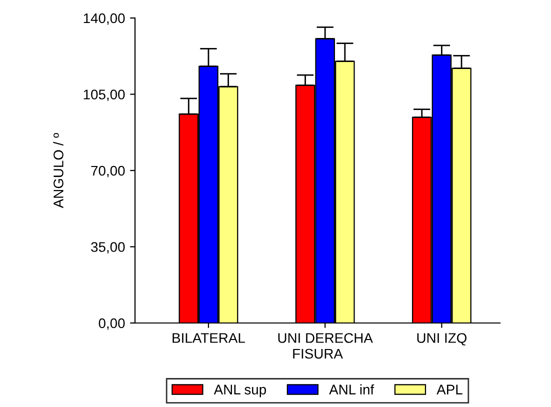 The image size is (551, 407). I want to click on y-tick-label: 140,00, so click(104, 19).